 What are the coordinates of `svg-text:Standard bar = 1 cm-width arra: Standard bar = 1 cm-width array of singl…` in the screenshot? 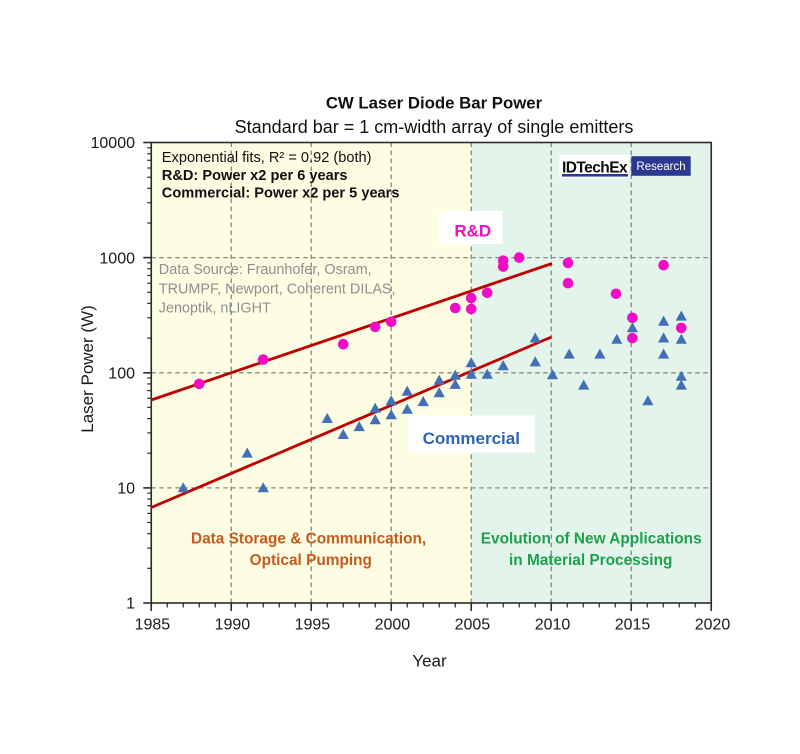 It's located at (434, 127).